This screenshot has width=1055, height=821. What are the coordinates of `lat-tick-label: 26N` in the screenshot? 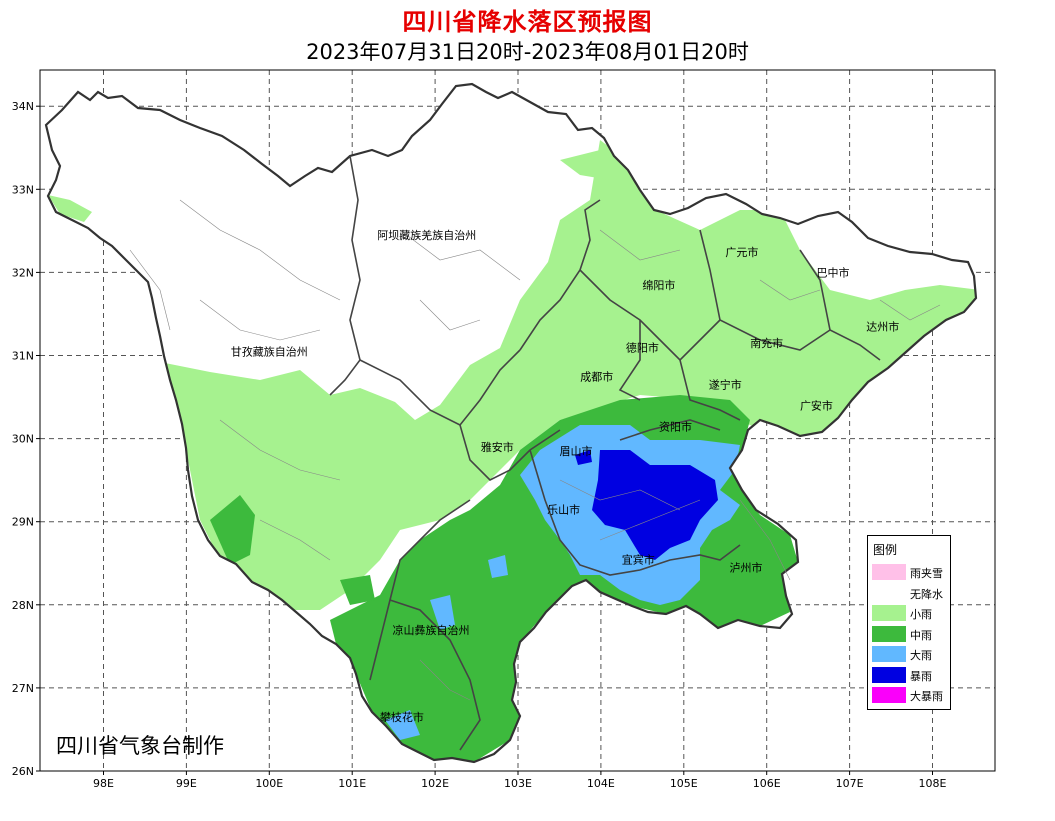 It's located at (23, 771).